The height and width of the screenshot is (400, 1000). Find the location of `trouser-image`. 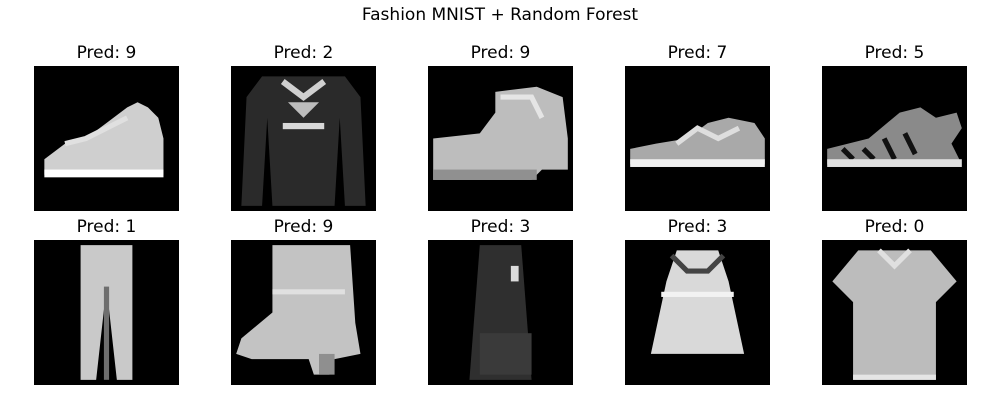

trouser-image is located at coordinates (106, 312).